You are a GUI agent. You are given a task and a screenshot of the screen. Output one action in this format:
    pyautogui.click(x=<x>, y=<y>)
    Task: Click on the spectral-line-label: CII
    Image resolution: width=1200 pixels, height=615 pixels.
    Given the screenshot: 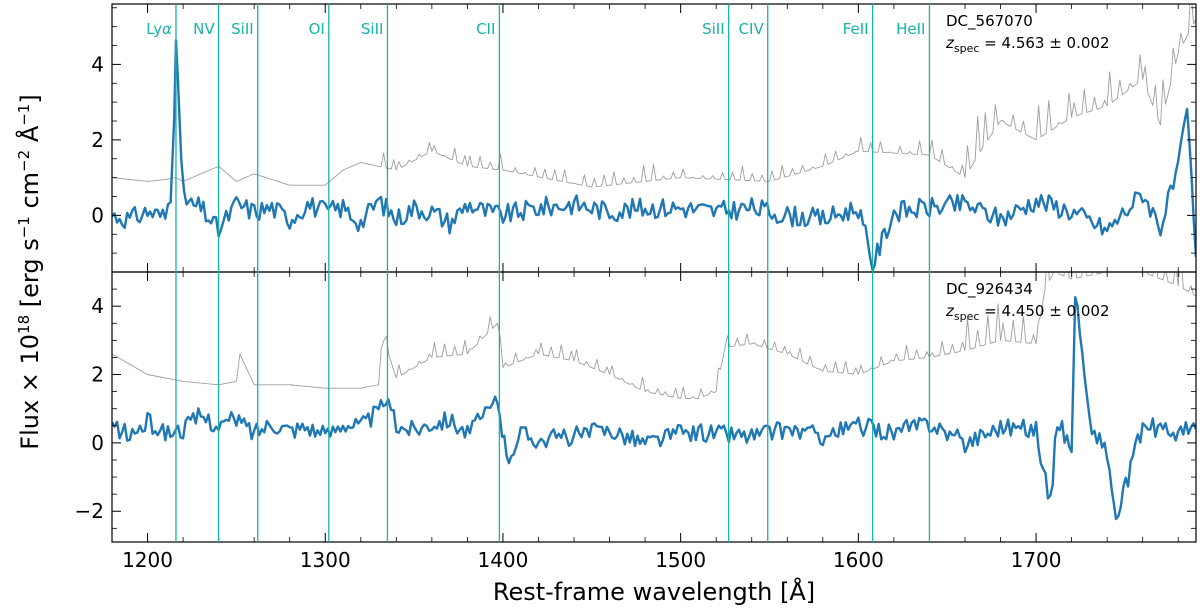 What is the action you would take?
    pyautogui.click(x=485, y=29)
    